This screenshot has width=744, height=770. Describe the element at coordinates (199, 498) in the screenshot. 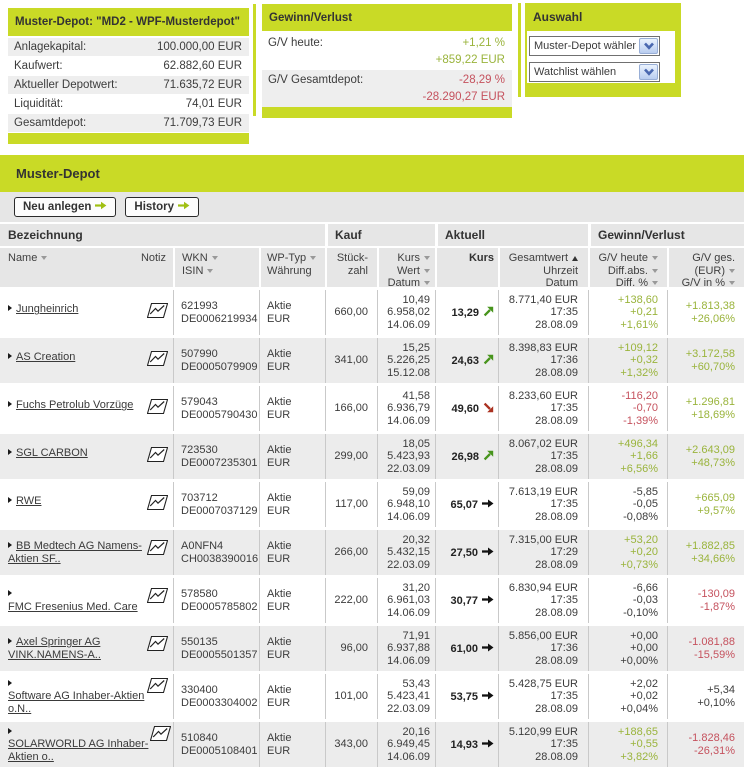

I see `wkn-value: 703712` at that location.